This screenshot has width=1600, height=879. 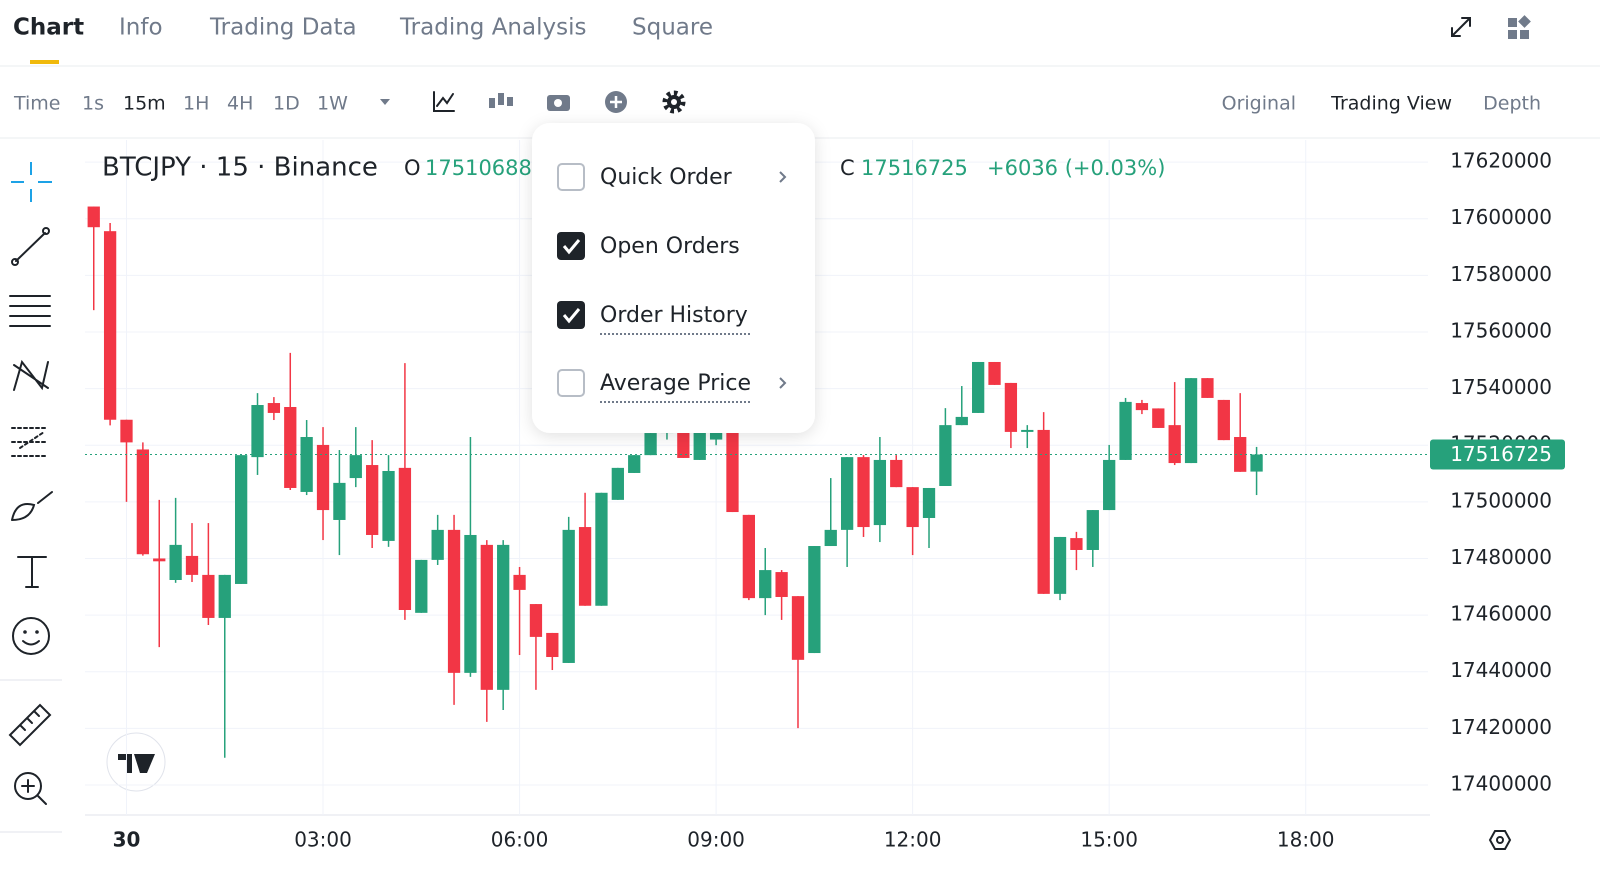 What do you see at coordinates (240, 168) in the screenshot?
I see `chart-title: BTCJPY · 15 · Binance` at bounding box center [240, 168].